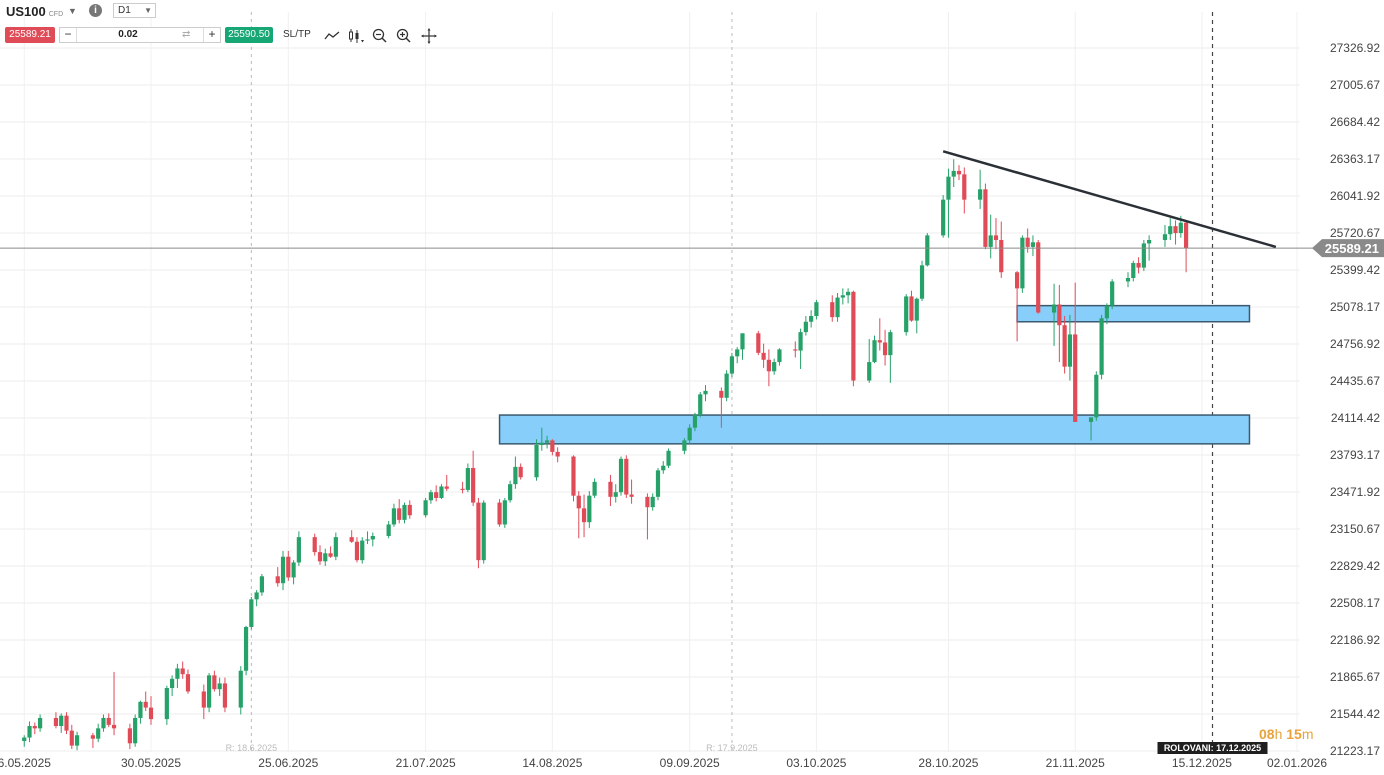 The image size is (1384, 775). I want to click on price-tick-label: 25078.17, so click(1355, 307).